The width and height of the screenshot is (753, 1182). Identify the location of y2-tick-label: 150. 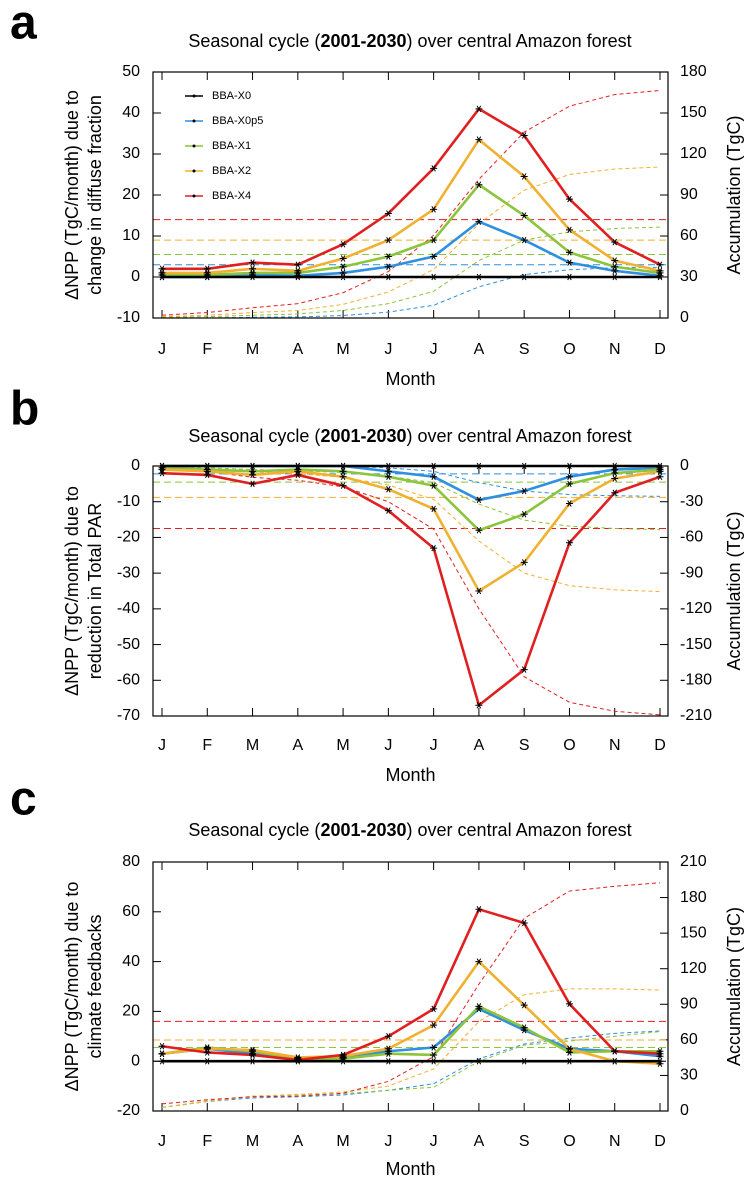
(693, 932).